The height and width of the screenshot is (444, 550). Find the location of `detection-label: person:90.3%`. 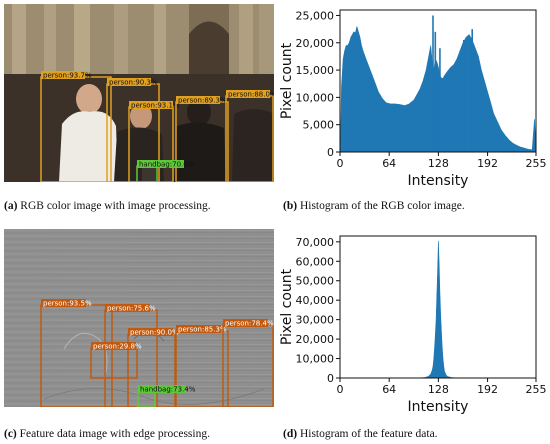

detection-label: person:90.3% is located at coordinates (133, 83).